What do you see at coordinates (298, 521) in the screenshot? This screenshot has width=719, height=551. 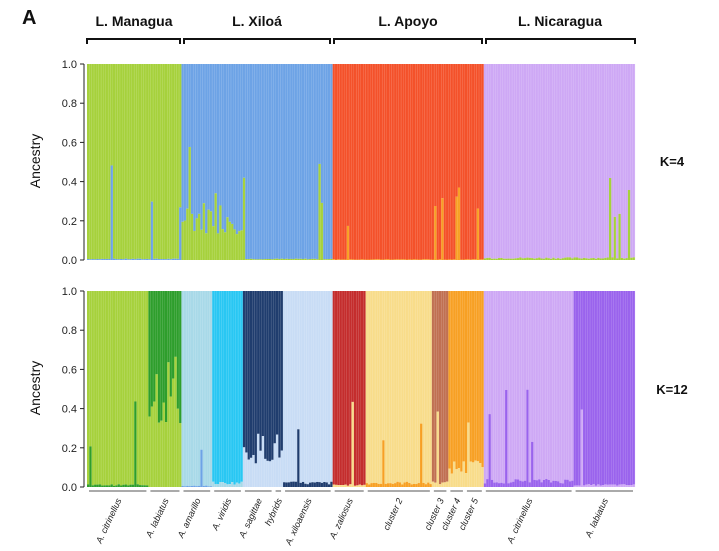 I see `group-label-6: A. xiloaensis` at bounding box center [298, 521].